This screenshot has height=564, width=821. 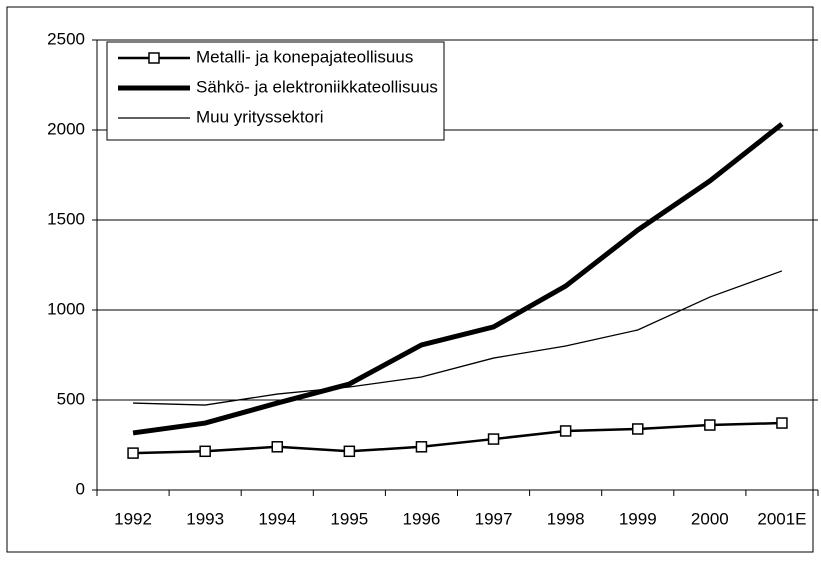 I want to click on x-tick-label: 1995, so click(x=349, y=518).